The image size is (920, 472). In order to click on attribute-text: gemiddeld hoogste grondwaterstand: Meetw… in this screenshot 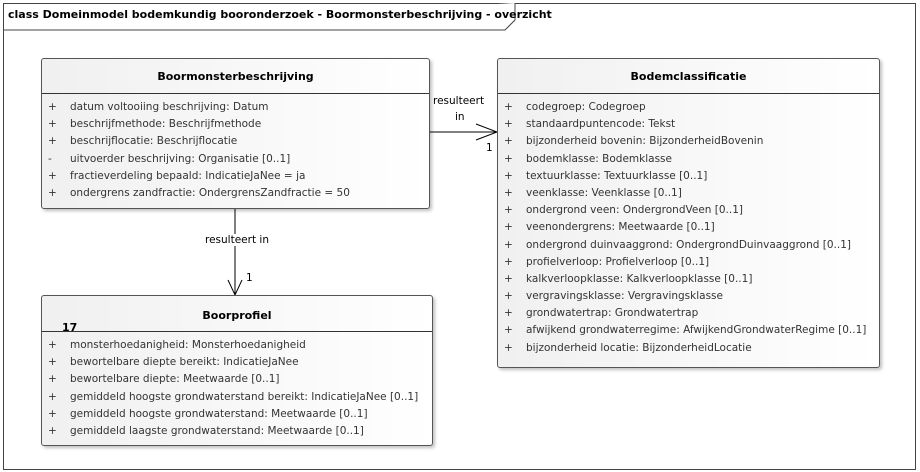, I will do `click(219, 413)`.